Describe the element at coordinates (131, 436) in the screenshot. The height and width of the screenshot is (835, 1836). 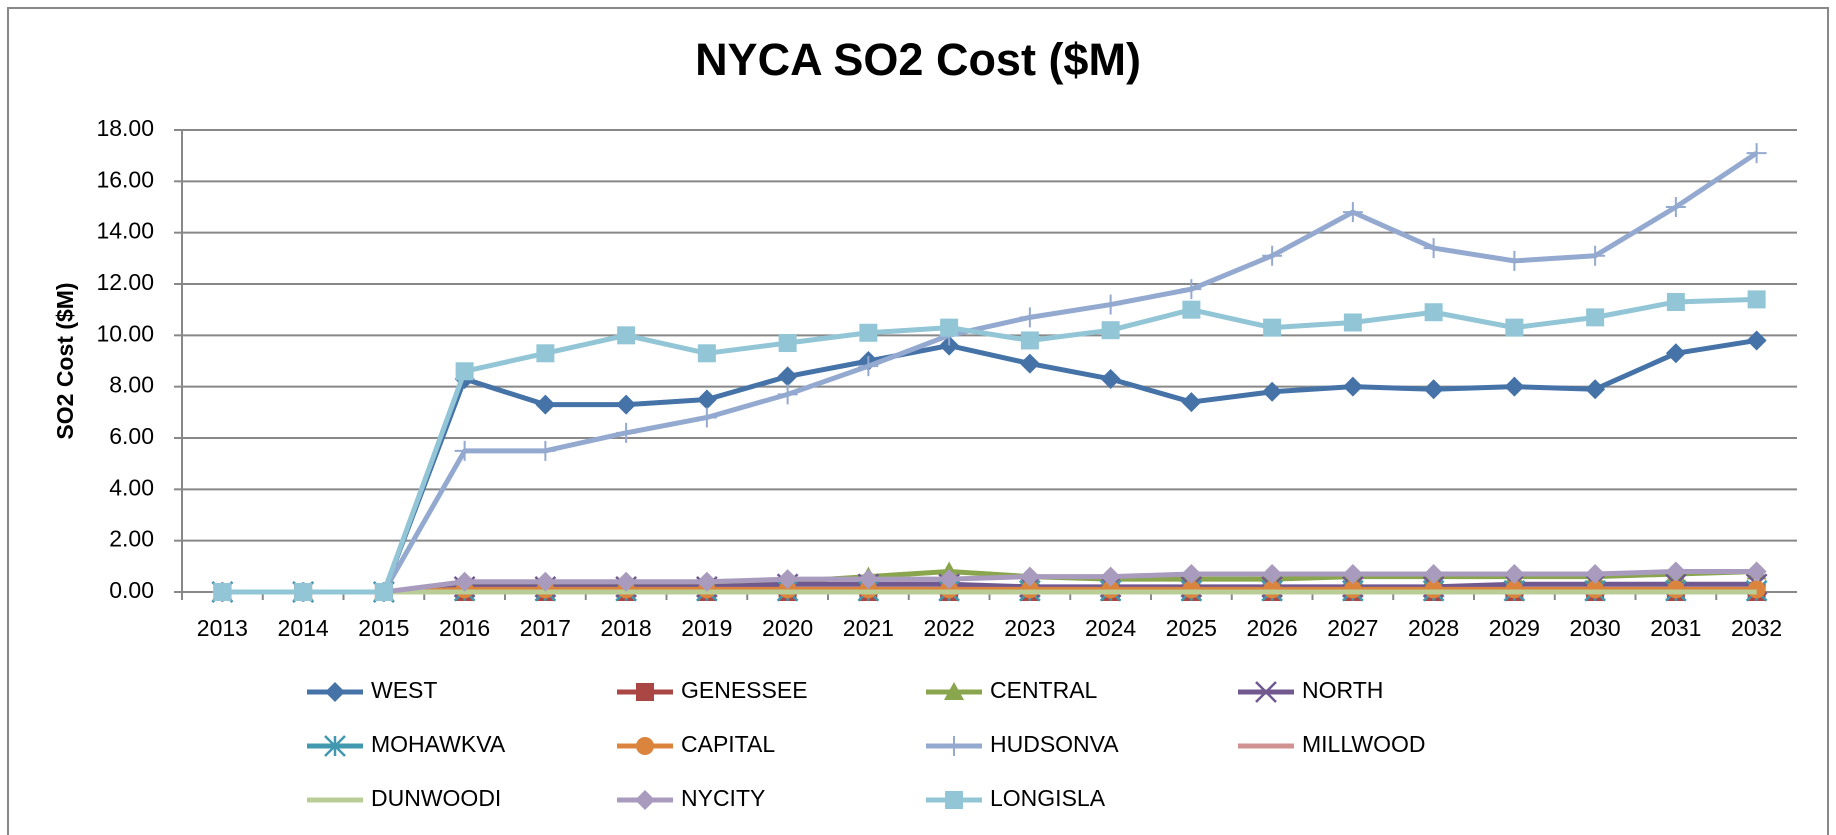
I see `y-tick-label: 6.00` at that location.